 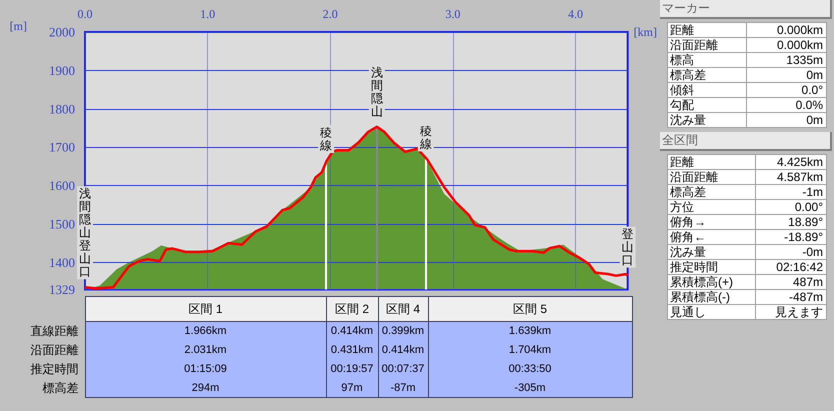 I want to click on y-tick-label: 1500, so click(x=62, y=224).